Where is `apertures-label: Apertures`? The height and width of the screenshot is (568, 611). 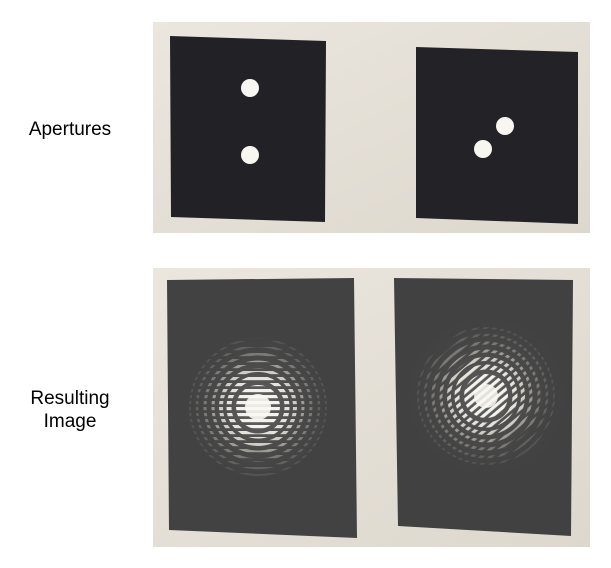
apertures-label: Apertures is located at coordinates (70, 129).